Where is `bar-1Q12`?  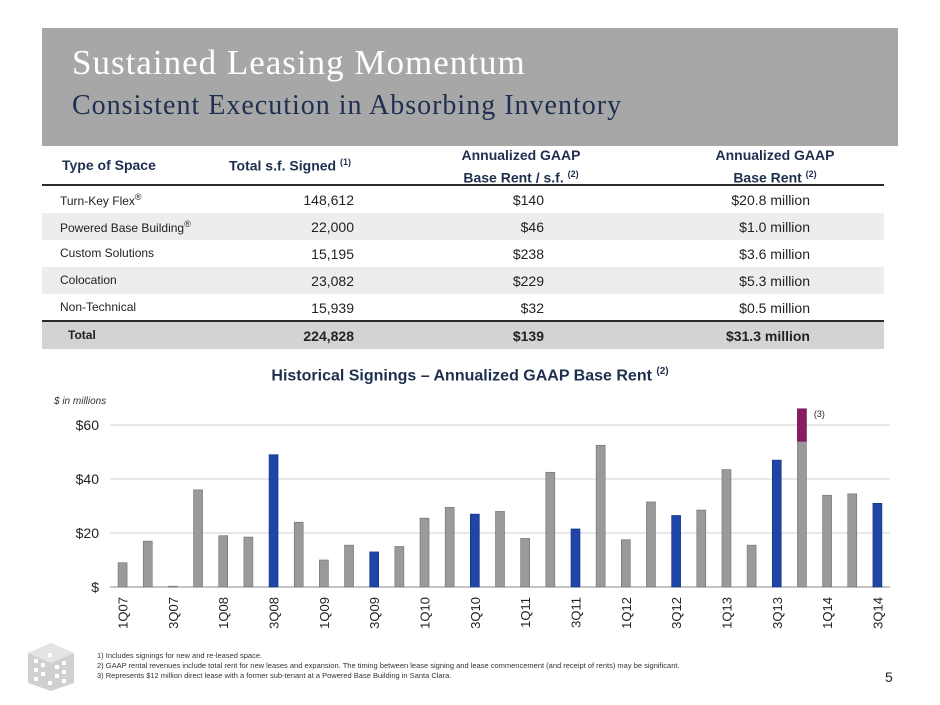 bar-1Q12 is located at coordinates (626, 563).